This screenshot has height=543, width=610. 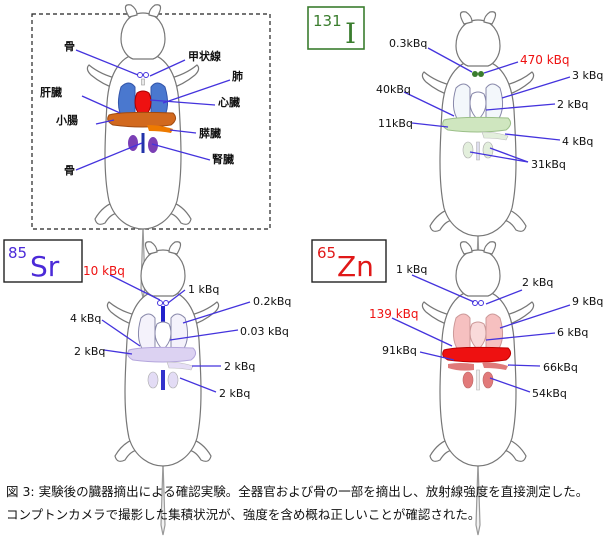 I want to click on i131-label-small-intestine: 11kBq, so click(x=395, y=123).